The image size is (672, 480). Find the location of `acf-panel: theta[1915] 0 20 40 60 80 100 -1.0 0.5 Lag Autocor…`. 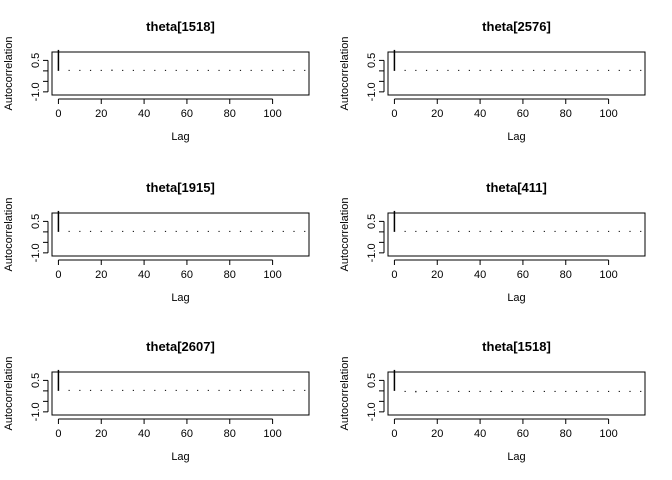

acf-panel: theta[1915] 0 20 40 60 80 100 -1.0 0.5 Lag Autocor… is located at coordinates (156, 242).